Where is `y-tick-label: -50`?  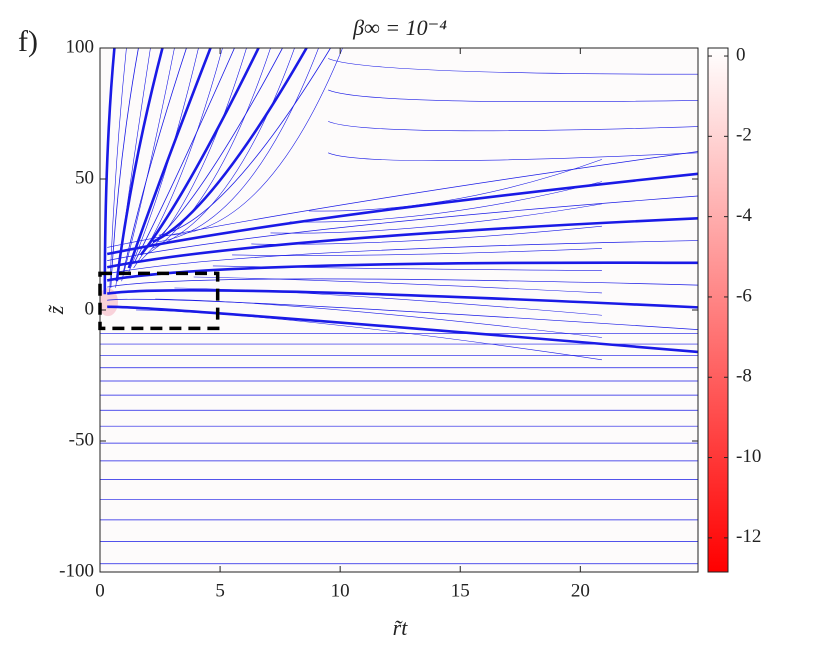 y-tick-label: -50 is located at coordinates (81, 439).